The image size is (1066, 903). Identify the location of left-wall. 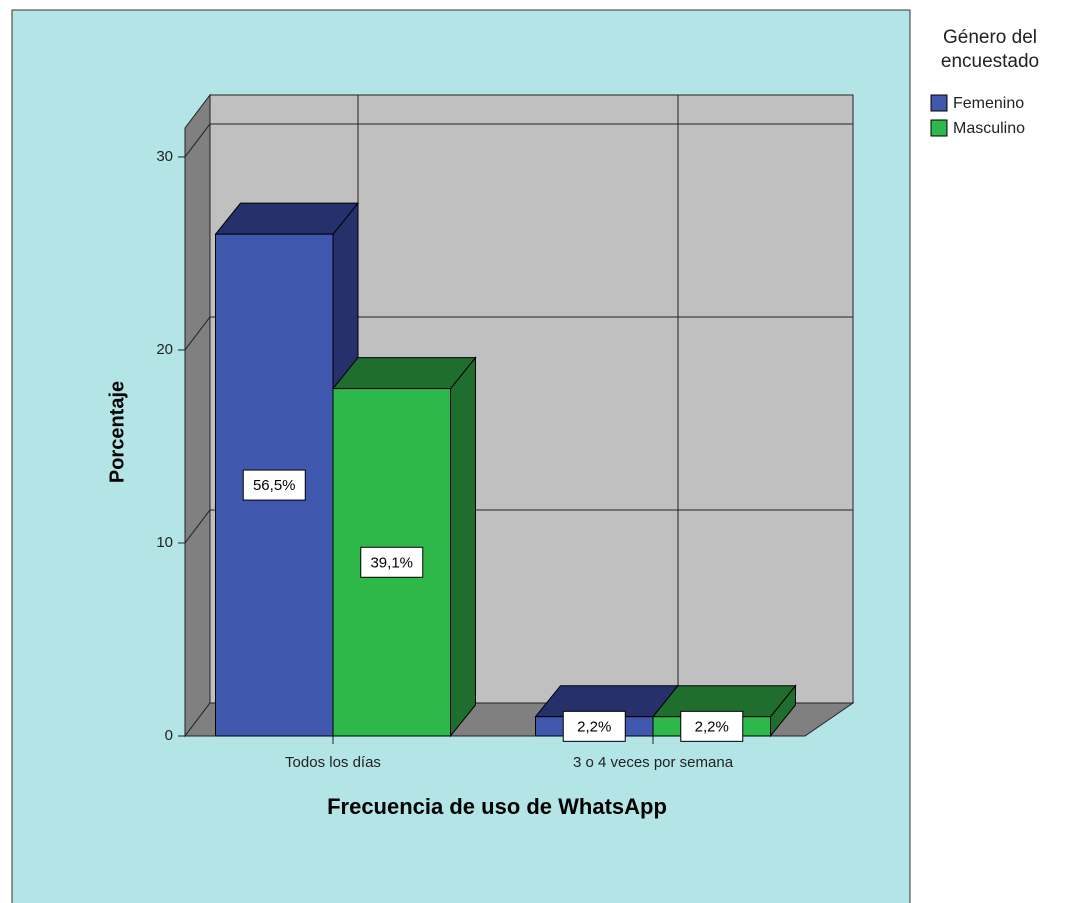
(197, 415).